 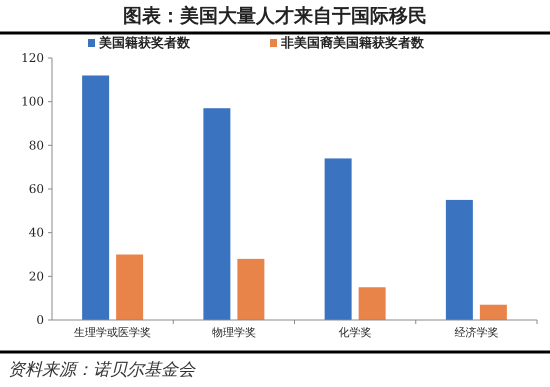 What do you see at coordinates (102, 370) in the screenshot?
I see `text: 资料来源：诺贝尔基金会` at bounding box center [102, 370].